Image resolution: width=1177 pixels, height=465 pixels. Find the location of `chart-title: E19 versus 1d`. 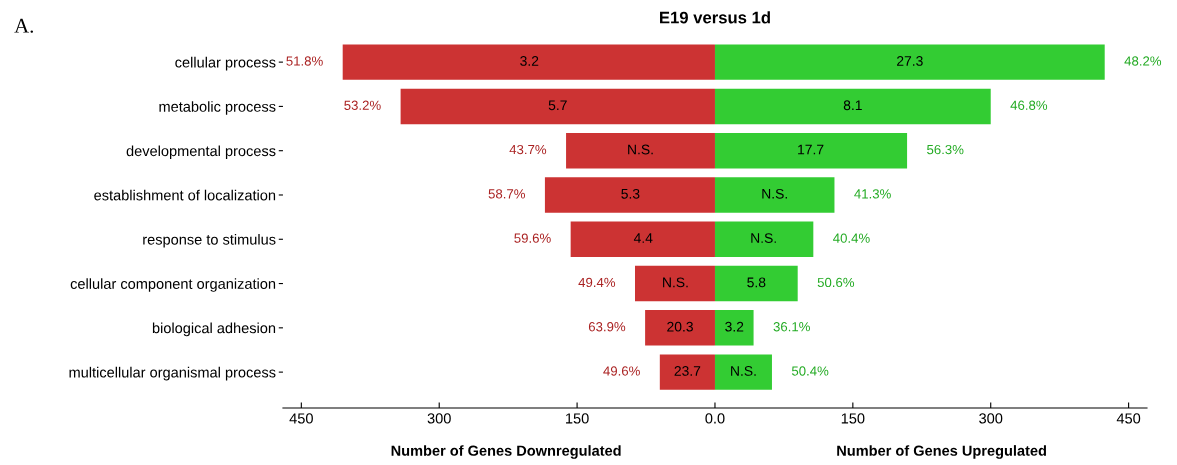

chart-title: E19 versus 1d is located at coordinates (715, 17).